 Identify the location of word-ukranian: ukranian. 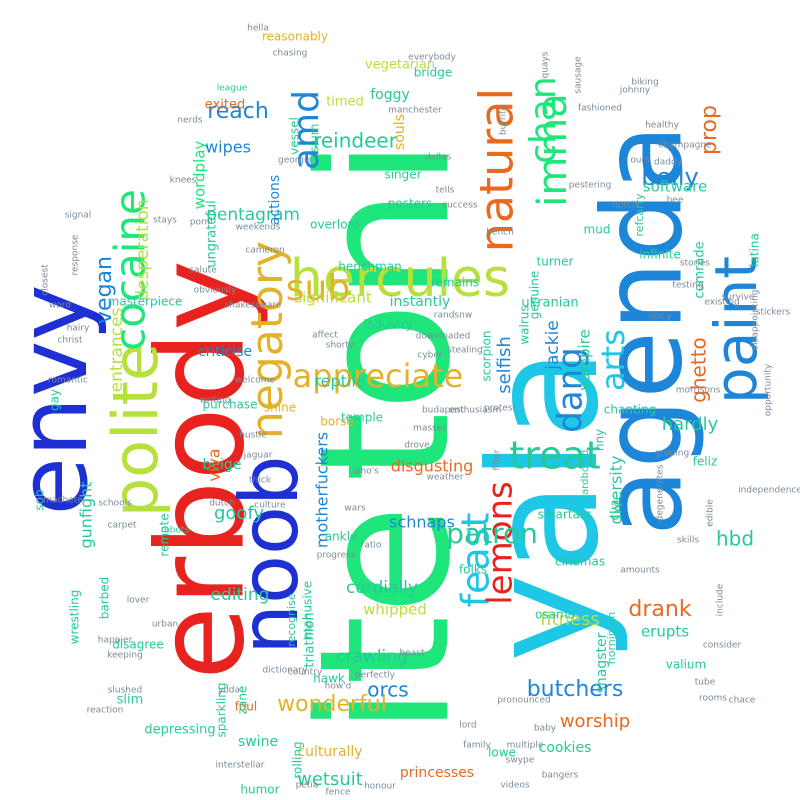
(549, 303).